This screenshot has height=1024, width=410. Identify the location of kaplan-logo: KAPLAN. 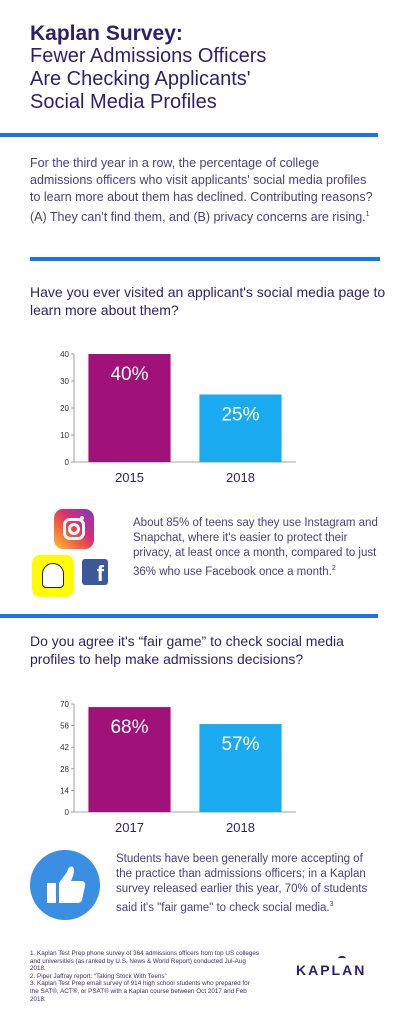
(331, 970).